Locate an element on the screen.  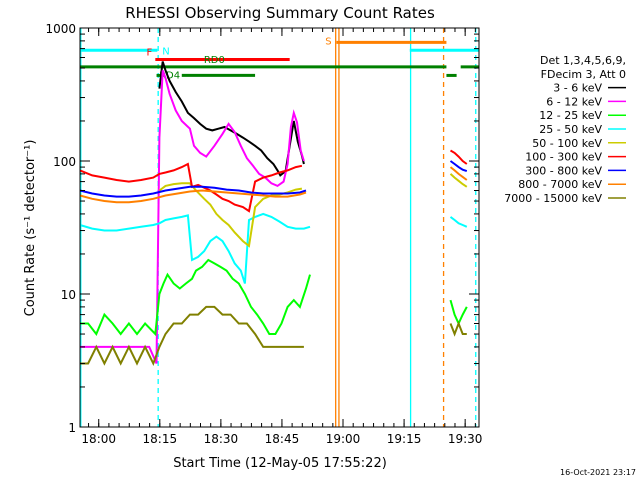
legend-header: Det 1,3,4,5,6,9, is located at coordinates (583, 60).